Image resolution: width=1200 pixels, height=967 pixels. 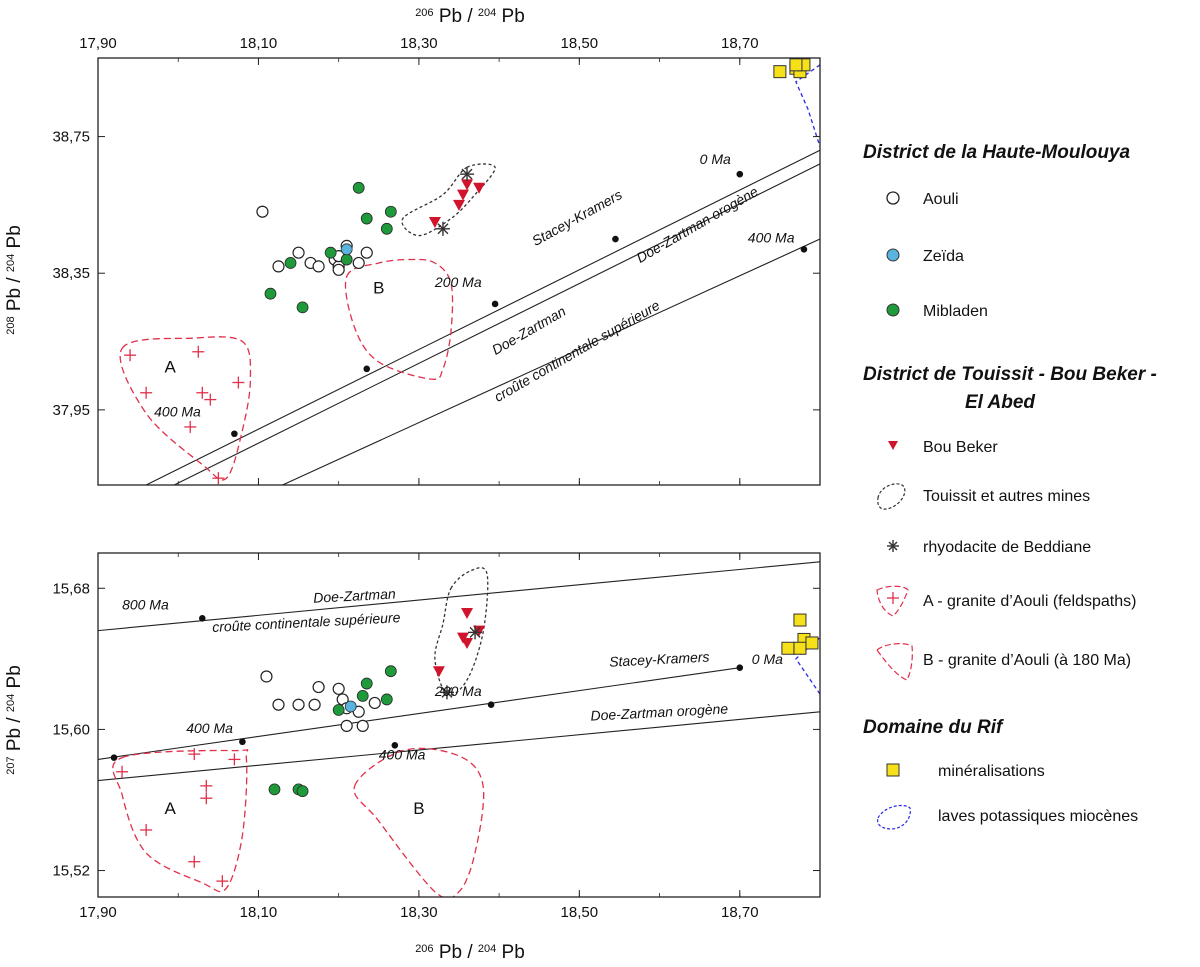 I want to click on curve-label: Doe-Zartman, so click(x=529, y=330).